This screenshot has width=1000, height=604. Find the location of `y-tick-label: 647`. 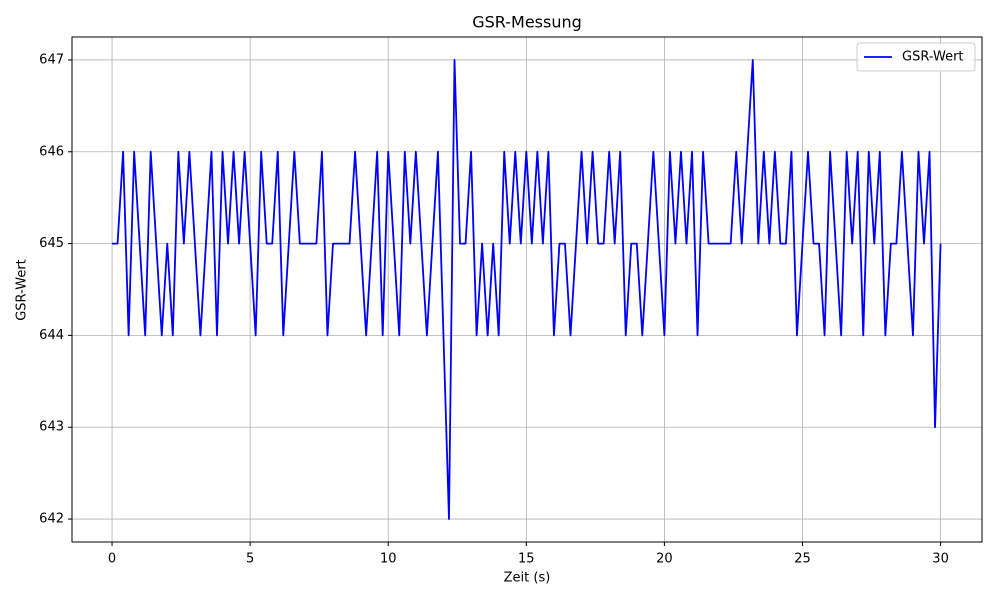

y-tick-label: 647 is located at coordinates (51, 59).